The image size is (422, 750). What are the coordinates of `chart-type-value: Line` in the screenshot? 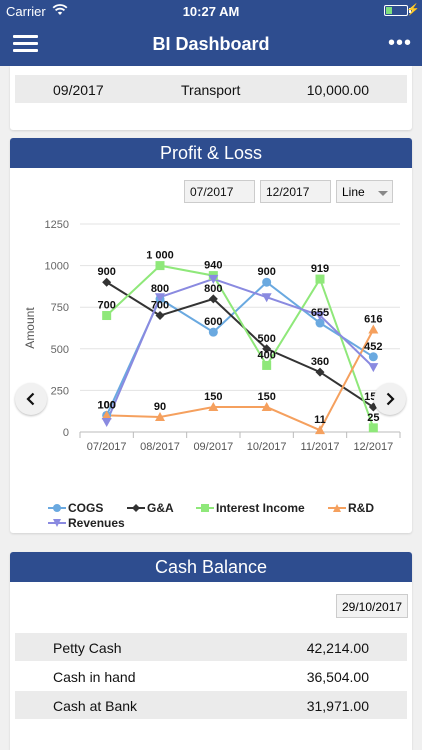 It's located at (353, 192).